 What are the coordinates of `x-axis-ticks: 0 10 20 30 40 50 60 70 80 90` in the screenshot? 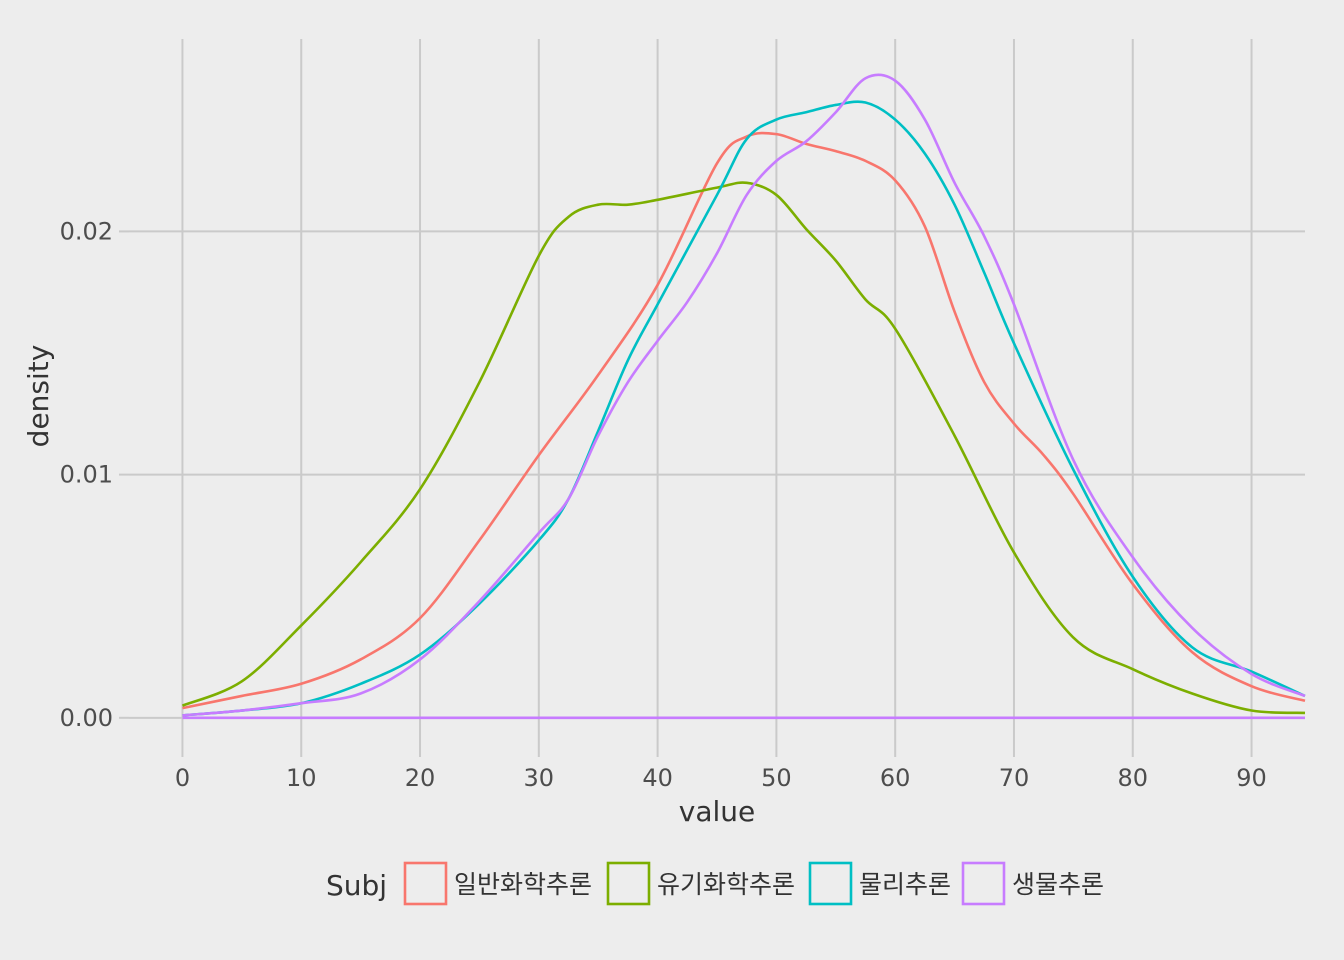 It's located at (721, 769).